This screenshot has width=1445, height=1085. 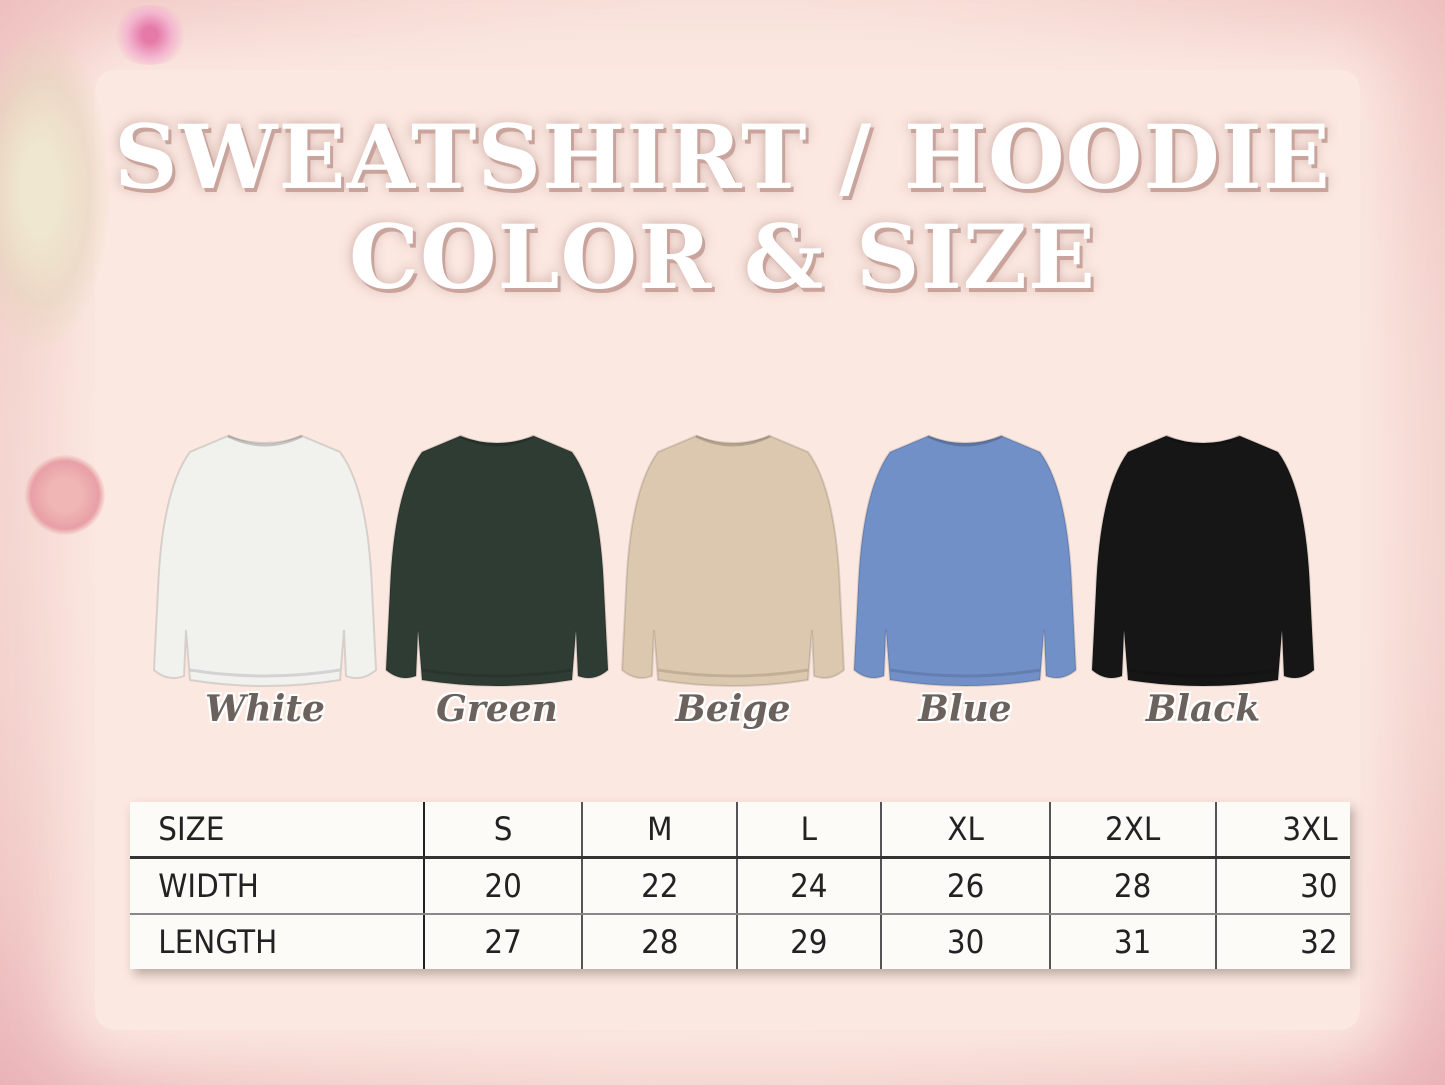 I want to click on color-label: Green, so click(x=497, y=709).